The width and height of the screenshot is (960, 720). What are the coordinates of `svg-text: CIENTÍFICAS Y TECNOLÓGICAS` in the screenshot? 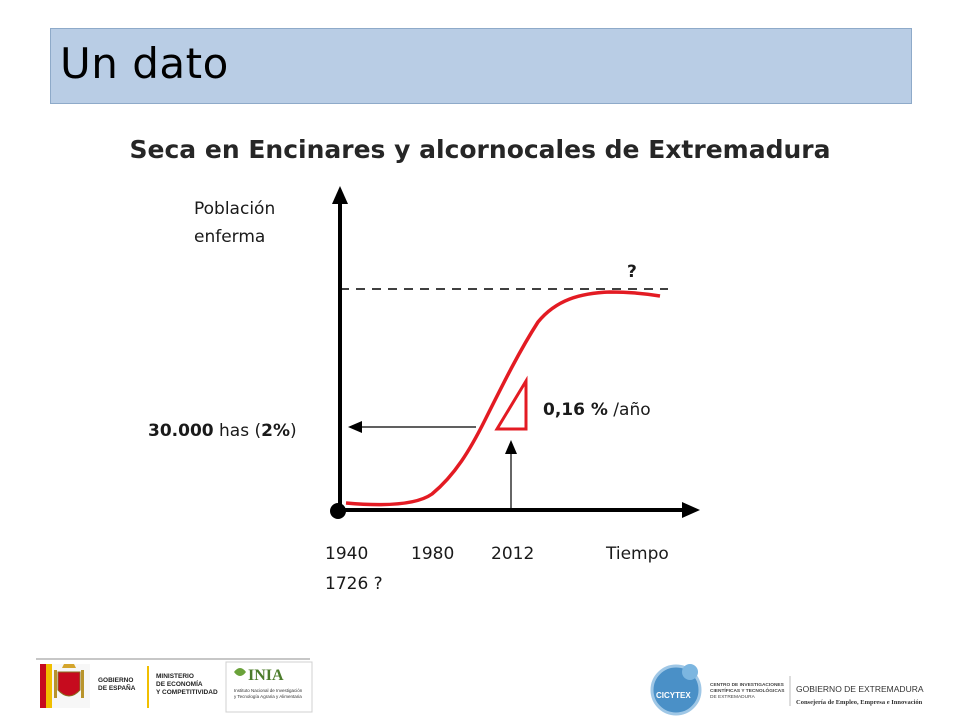 It's located at (747, 690).